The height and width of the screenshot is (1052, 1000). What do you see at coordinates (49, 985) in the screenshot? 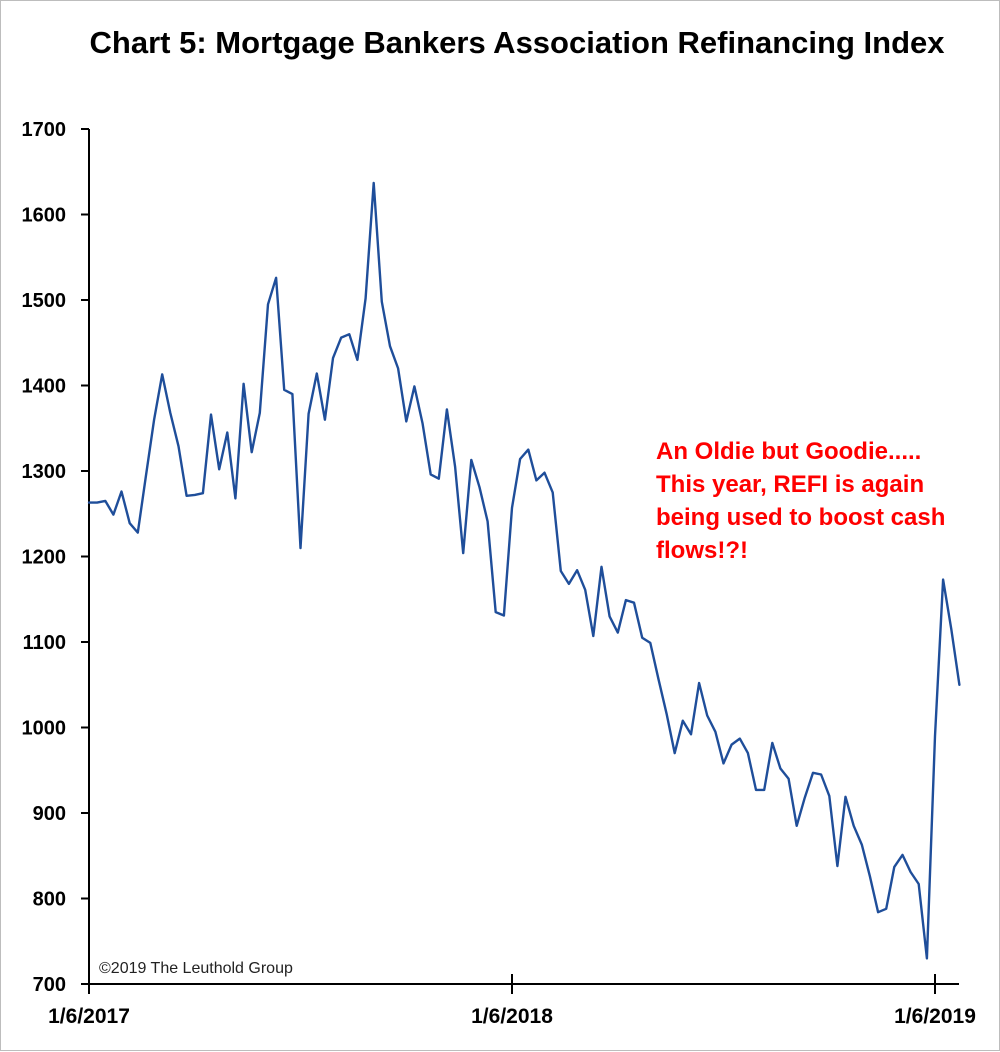
I see `y-tick-label: 700` at bounding box center [49, 985].